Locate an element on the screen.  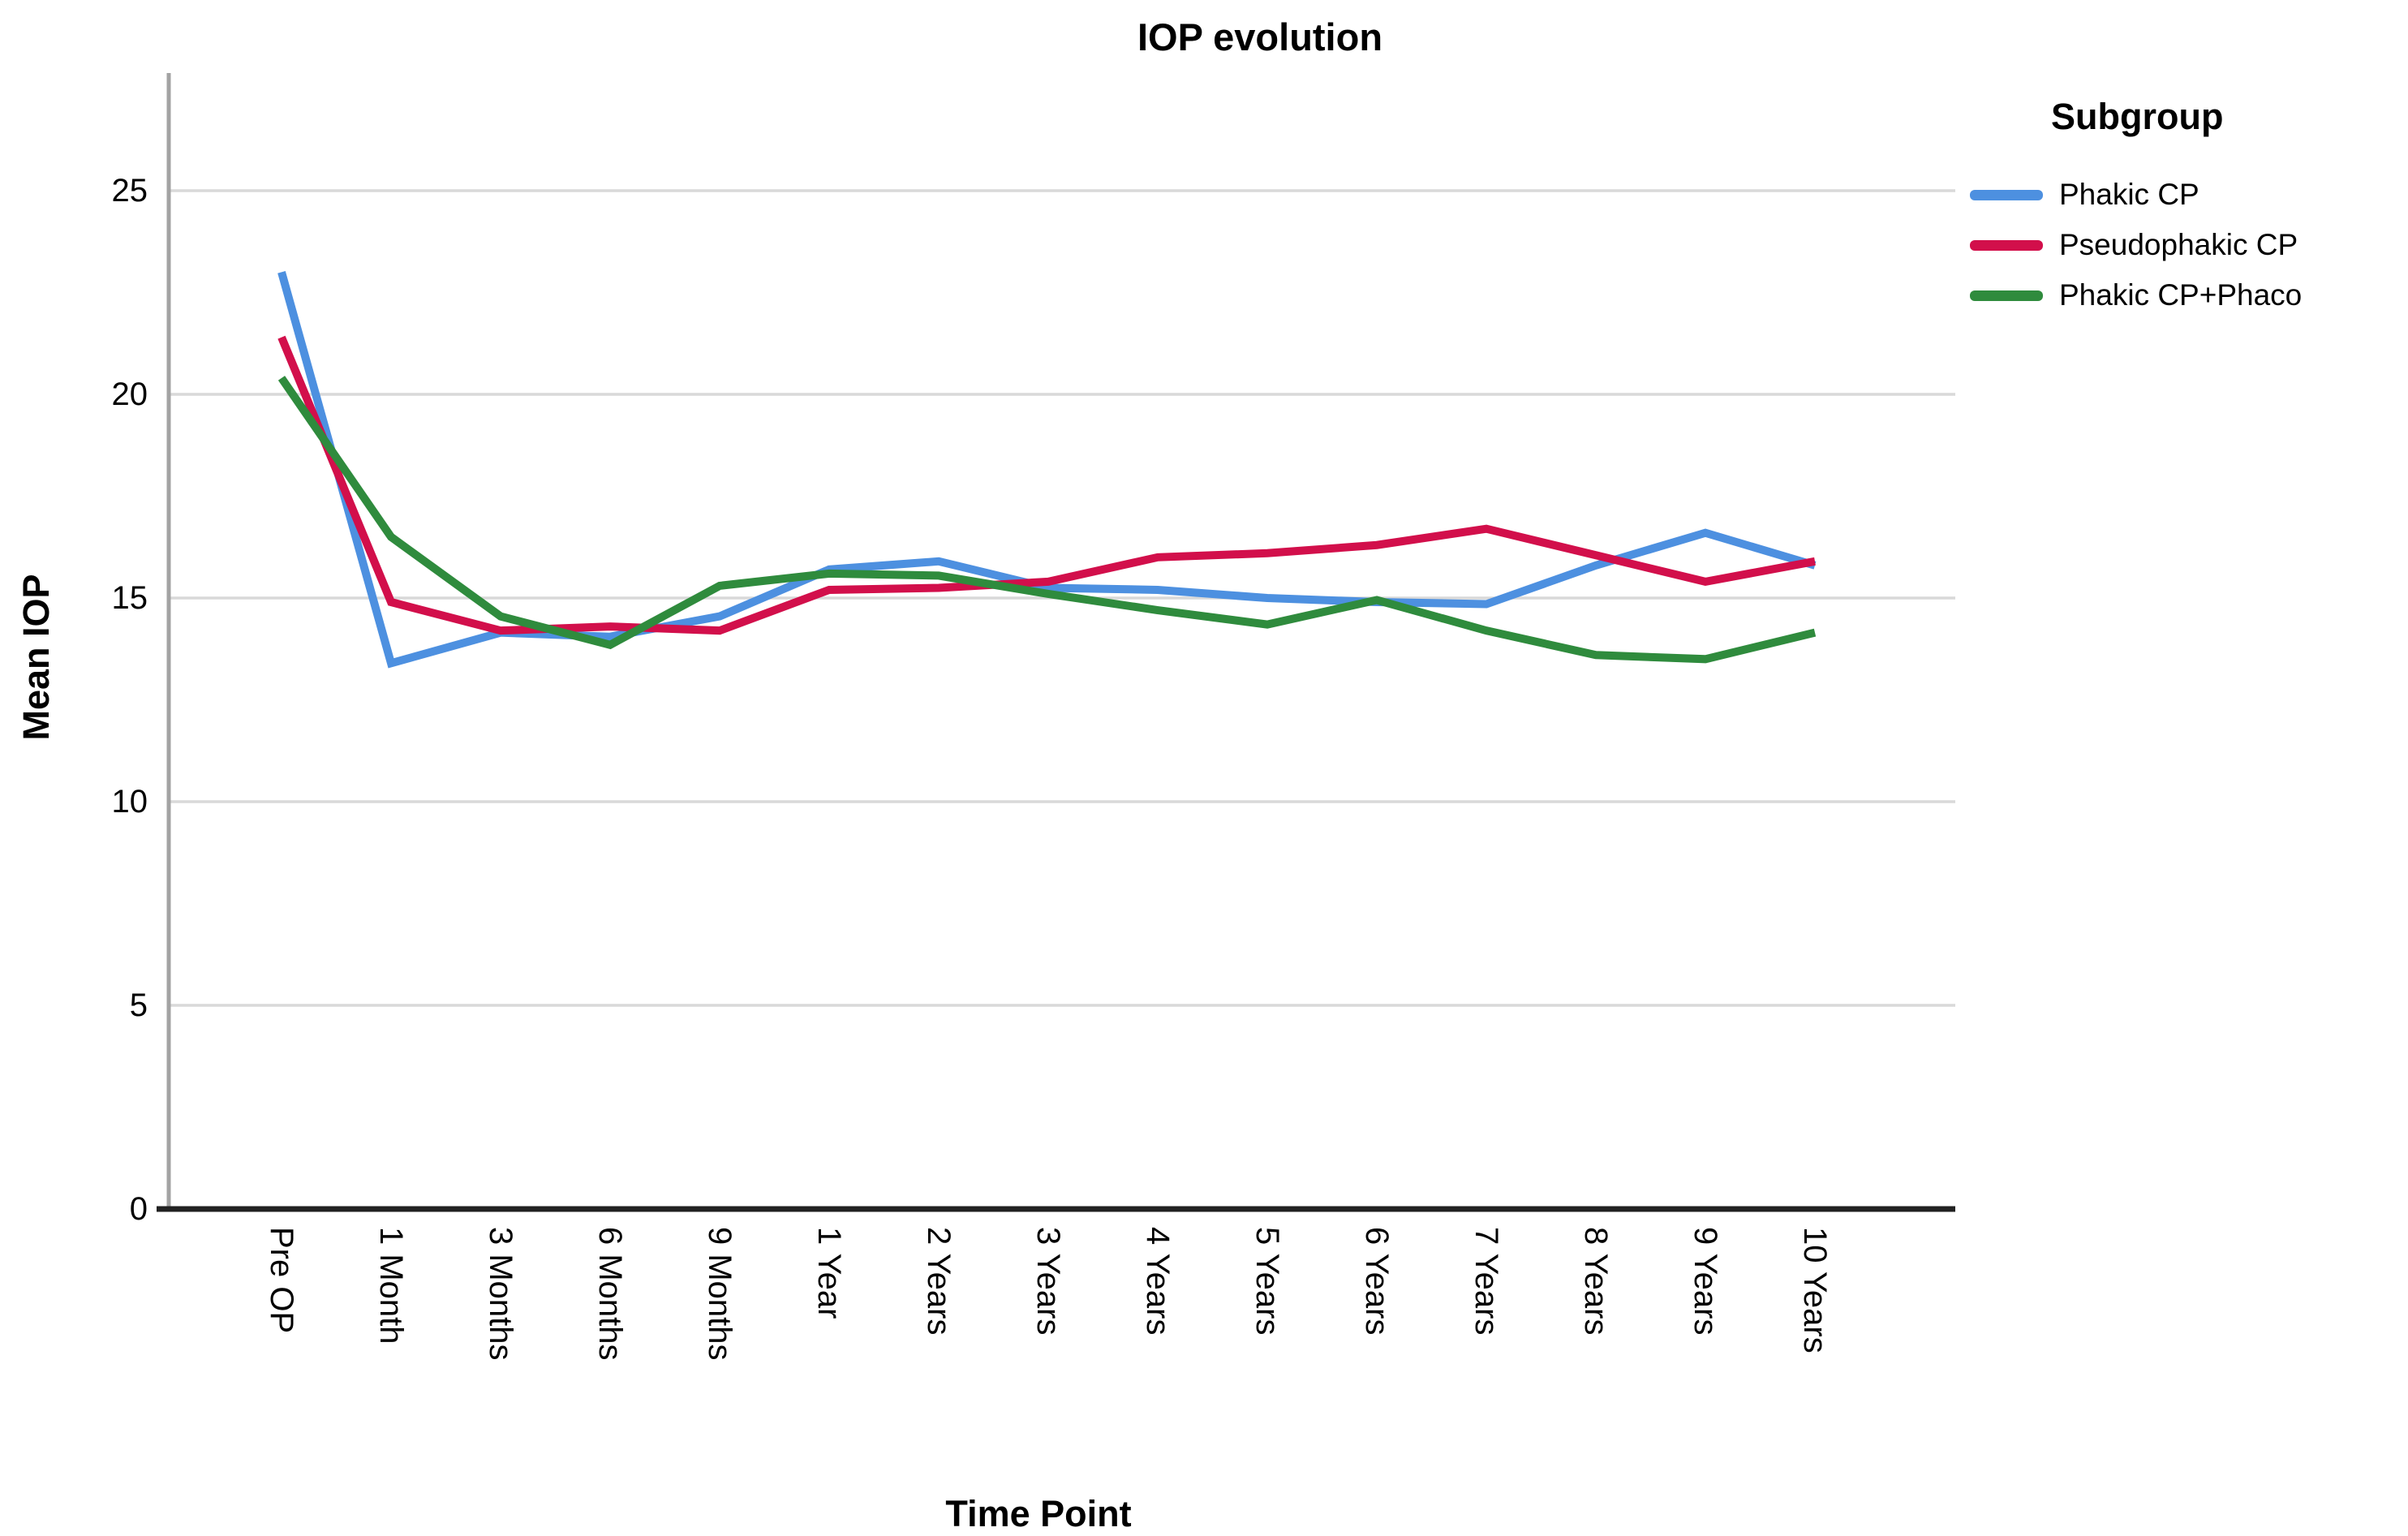
y-axis-tick-label: 5 is located at coordinates (139, 1005).